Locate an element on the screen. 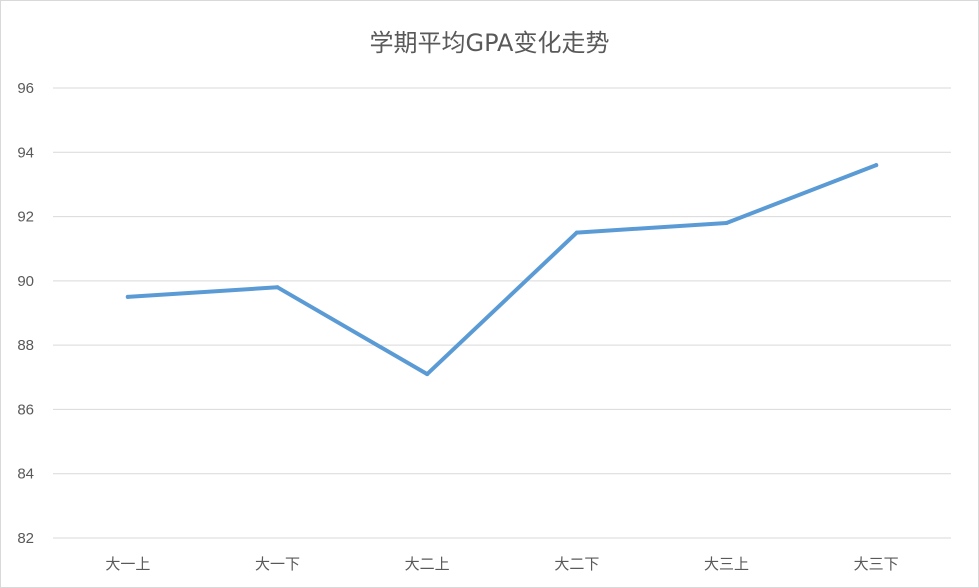 The height and width of the screenshot is (588, 979). chart-title: 学期平均GPA变化走势 is located at coordinates (489, 43).